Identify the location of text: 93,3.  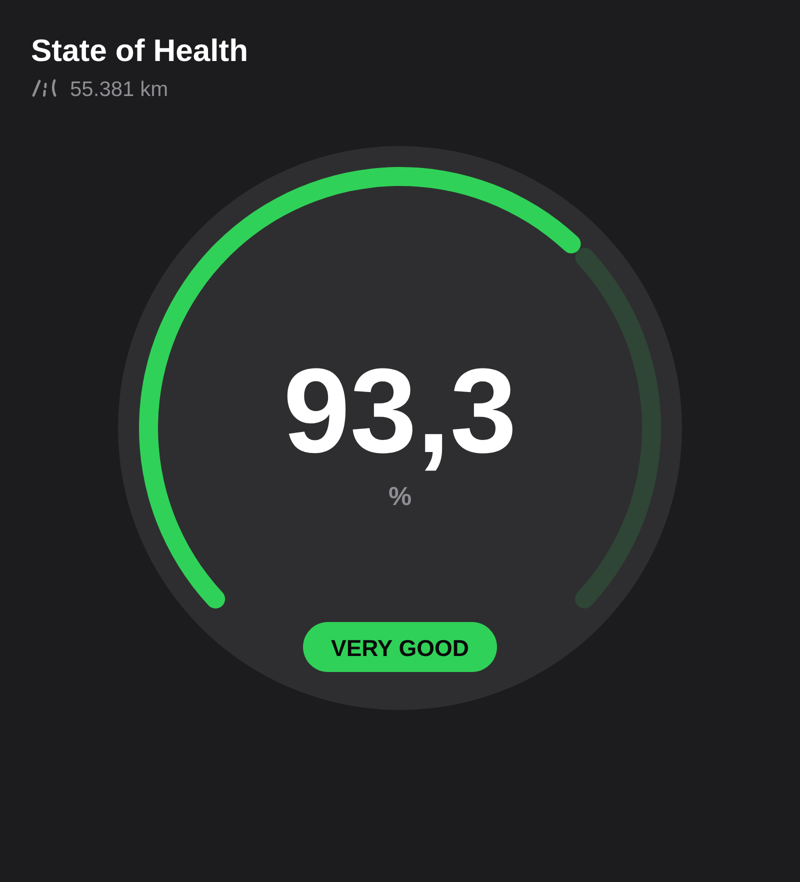
(400, 411).